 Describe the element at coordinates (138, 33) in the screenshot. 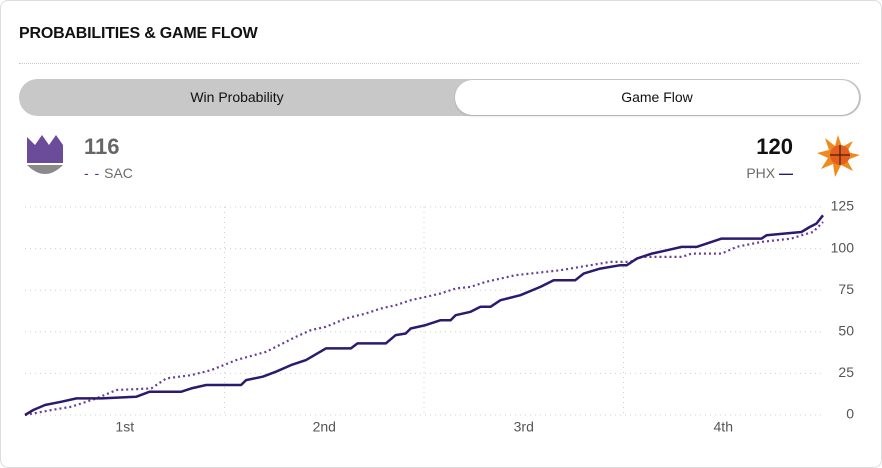

I see `section-title: PROBABILITIES & GAME FLOW` at that location.